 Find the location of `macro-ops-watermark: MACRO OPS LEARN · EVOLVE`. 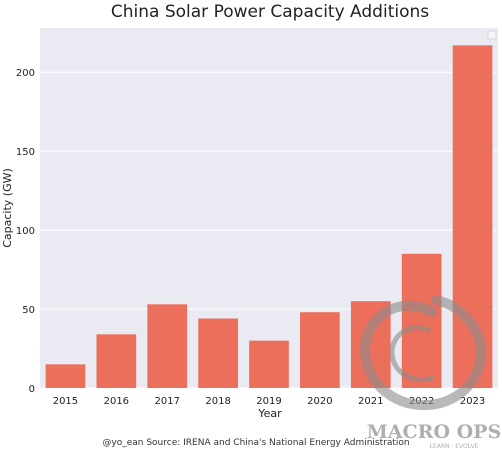

macro-ops-watermark: MACRO OPS LEARN · EVOLVE is located at coordinates (430, 372).